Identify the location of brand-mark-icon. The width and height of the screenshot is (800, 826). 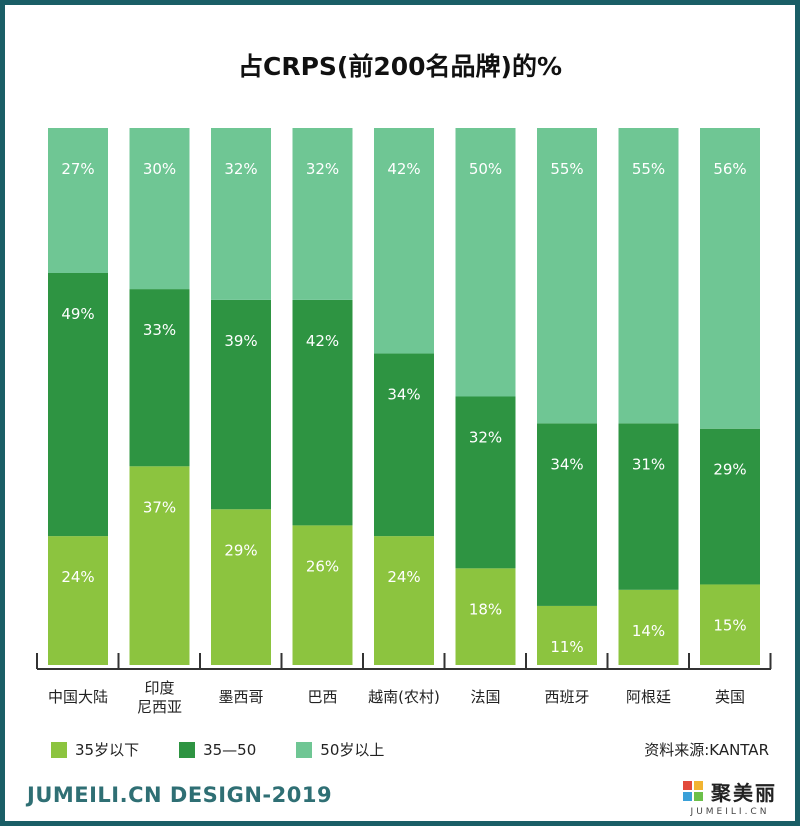
(694, 791).